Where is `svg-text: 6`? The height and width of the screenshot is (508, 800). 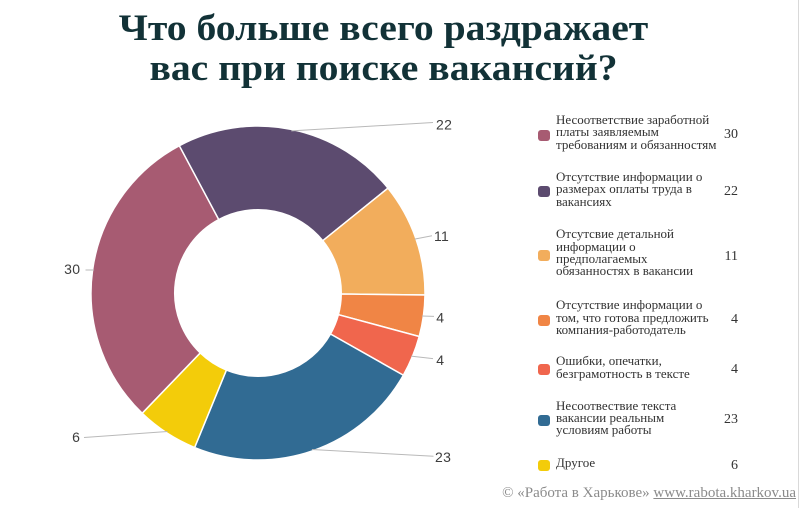
svg-text: 6 is located at coordinates (76, 437).